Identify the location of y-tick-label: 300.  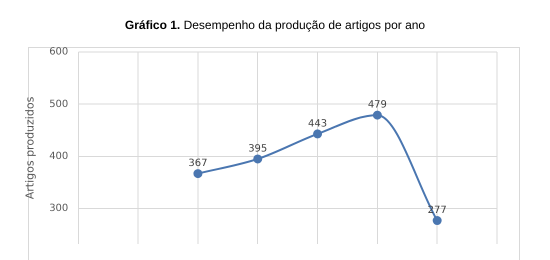
(58, 208).